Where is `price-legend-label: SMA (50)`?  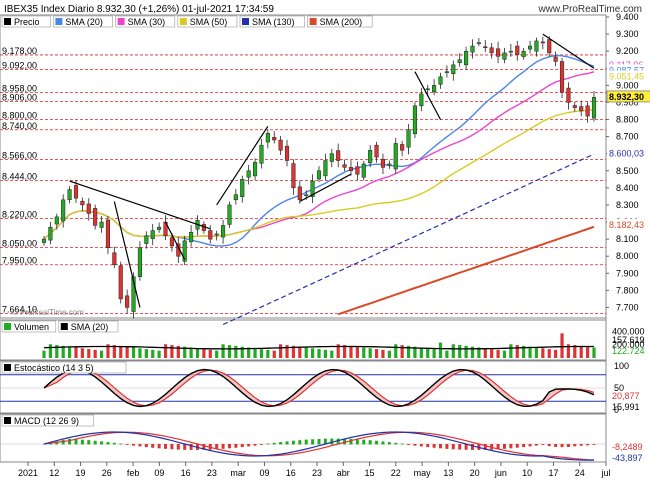 price-legend-label: SMA (50) is located at coordinates (209, 22).